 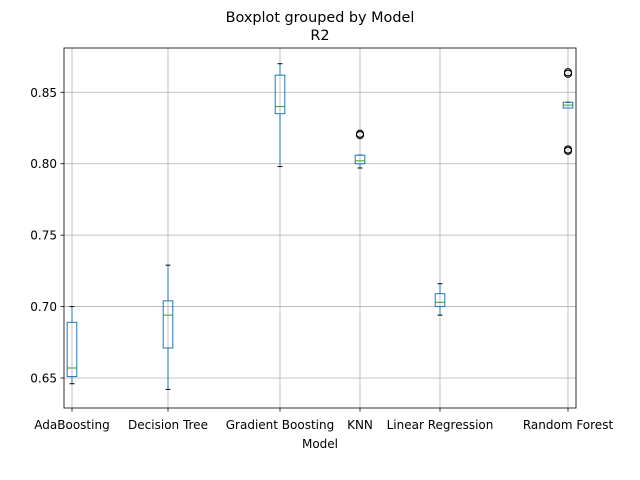 I want to click on box-knn, so click(x=360, y=149).